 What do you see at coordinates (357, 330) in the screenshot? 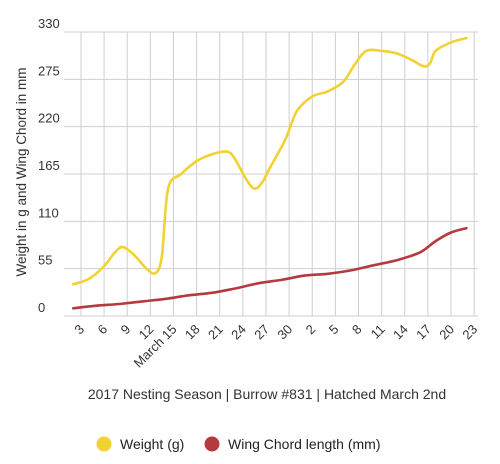
I see `x-tick-label: 8` at bounding box center [357, 330].